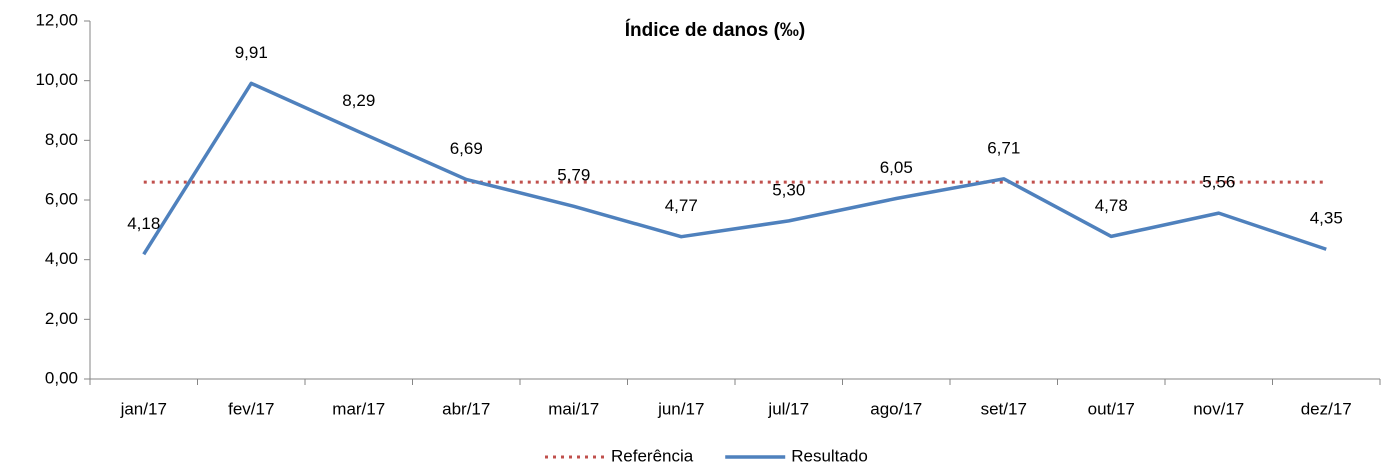  What do you see at coordinates (788, 189) in the screenshot?
I see `data-label: 5,30` at bounding box center [788, 189].